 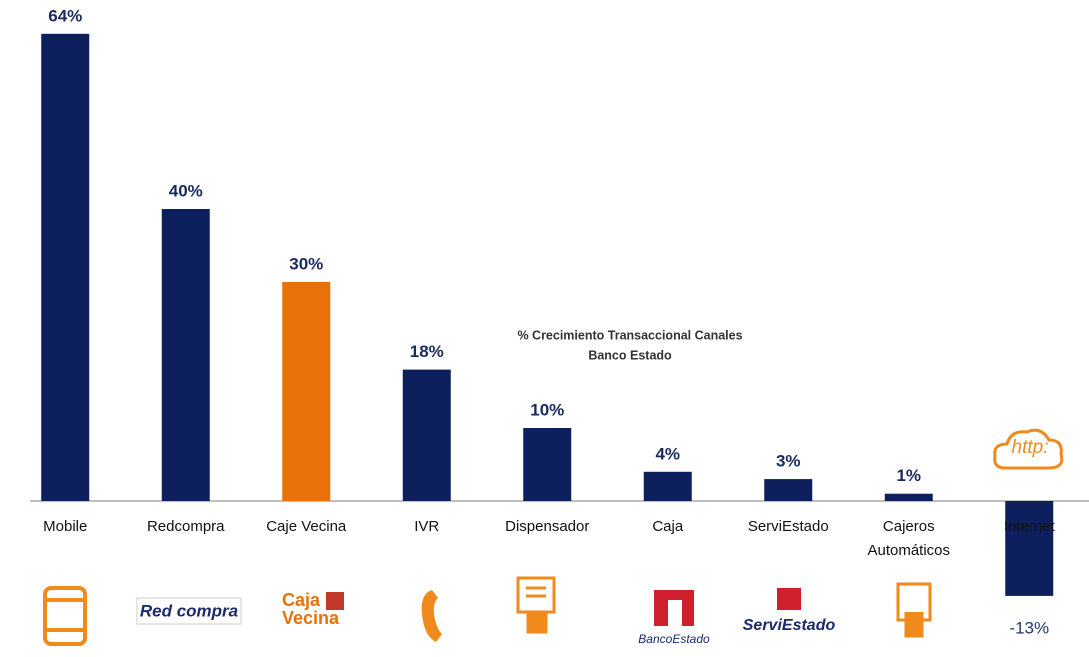 What do you see at coordinates (65, 15) in the screenshot?
I see `value-label: 64%` at bounding box center [65, 15].